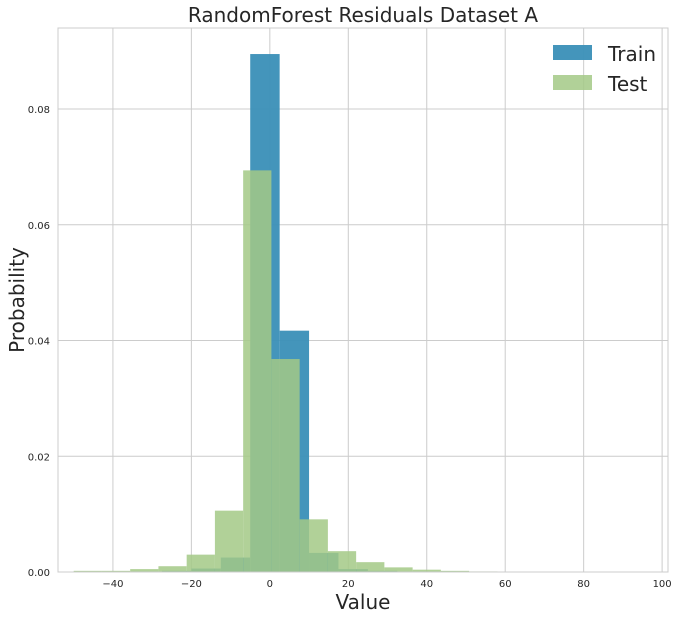 The image size is (679, 619). I want to click on x-tick-label: 0, so click(270, 584).